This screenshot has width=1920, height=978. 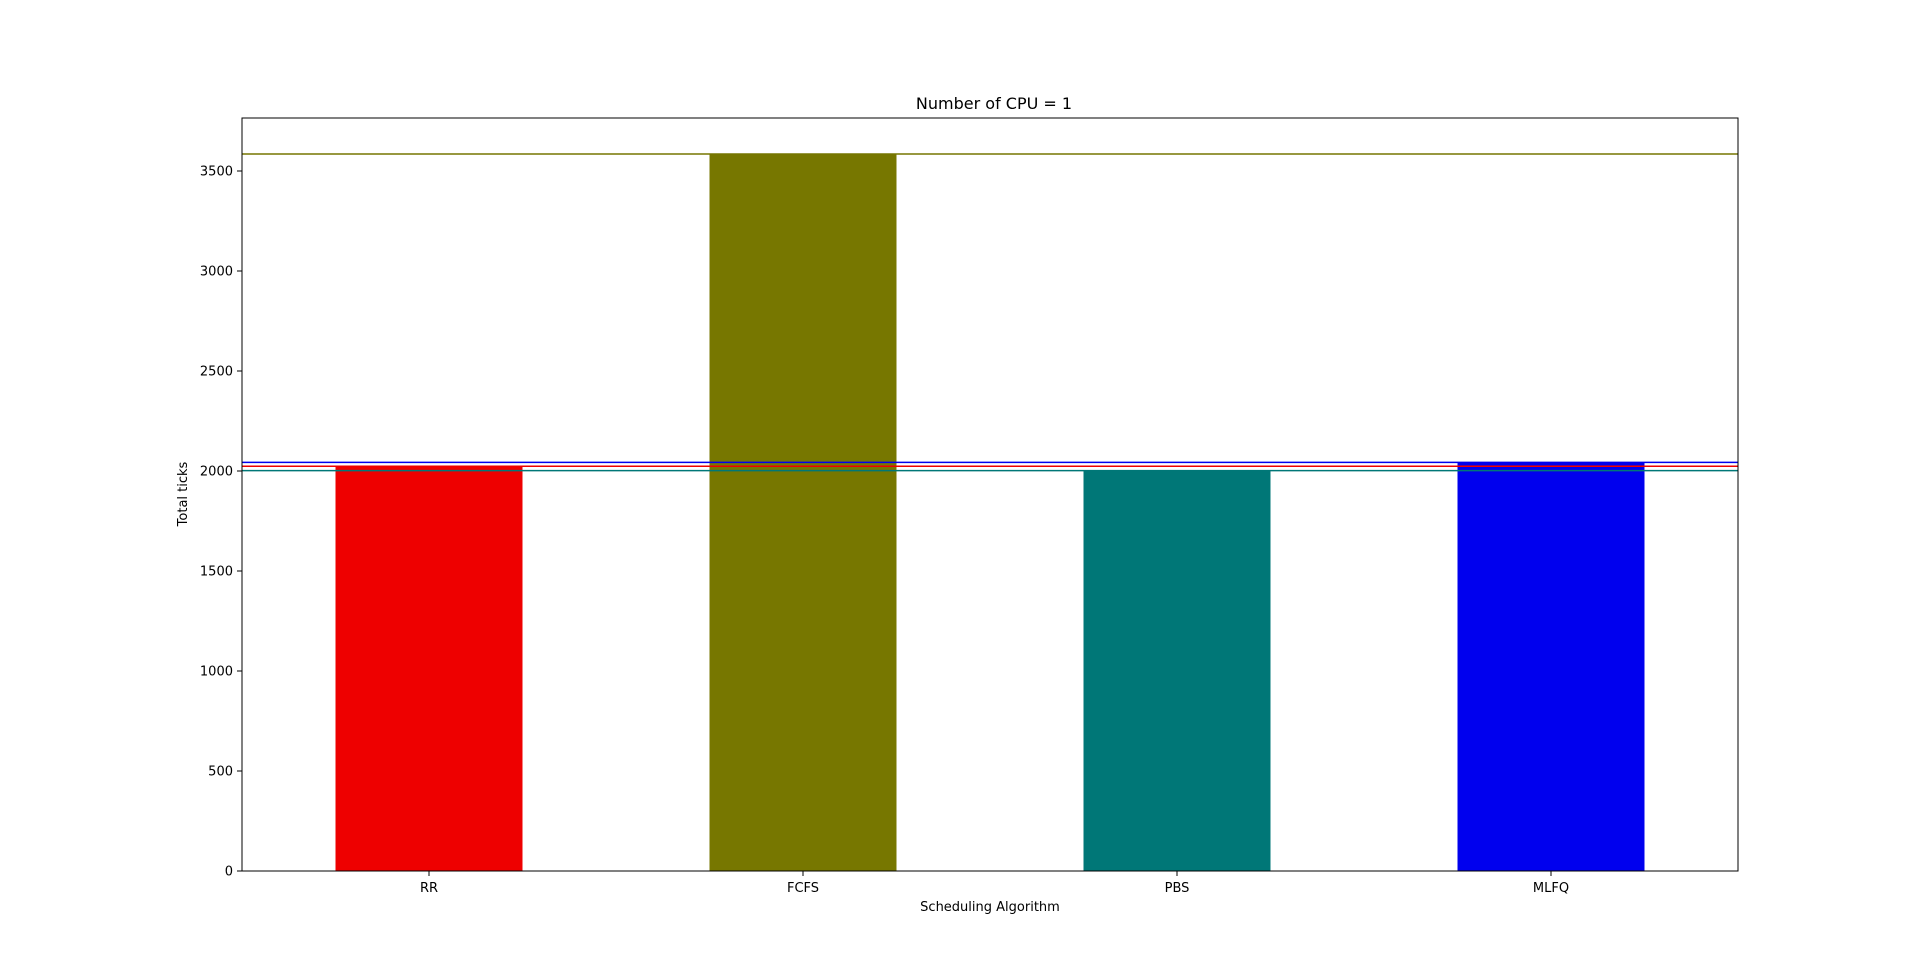 What do you see at coordinates (216, 172) in the screenshot?
I see `y-tick-label: 3500` at bounding box center [216, 172].